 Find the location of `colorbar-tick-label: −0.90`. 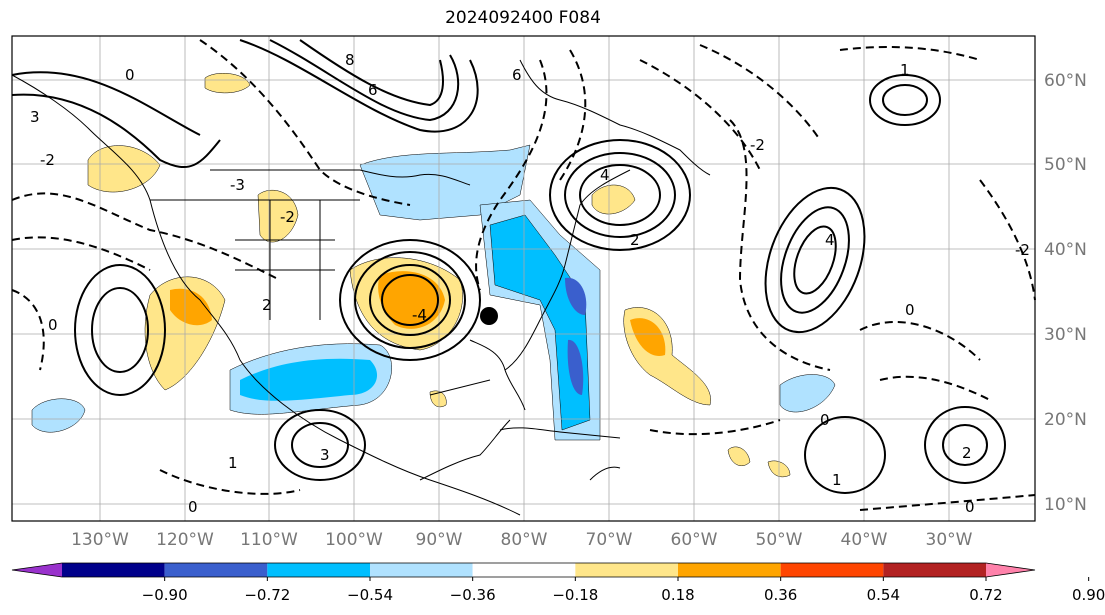

colorbar-tick-label: −0.90 is located at coordinates (165, 595).